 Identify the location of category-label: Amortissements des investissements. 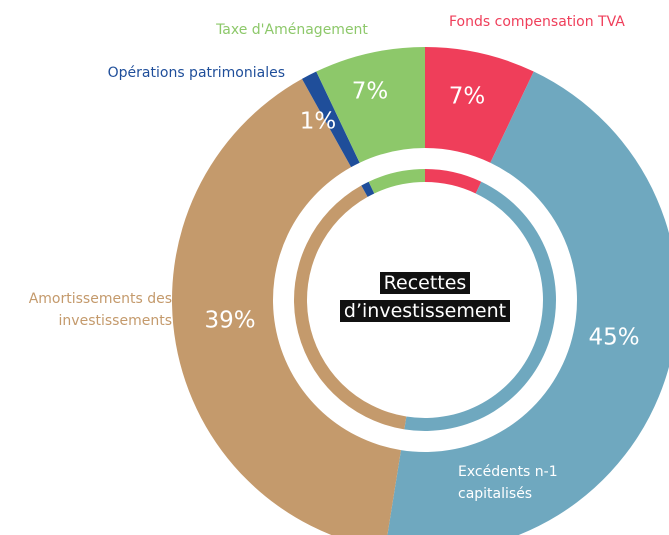
(100, 310).